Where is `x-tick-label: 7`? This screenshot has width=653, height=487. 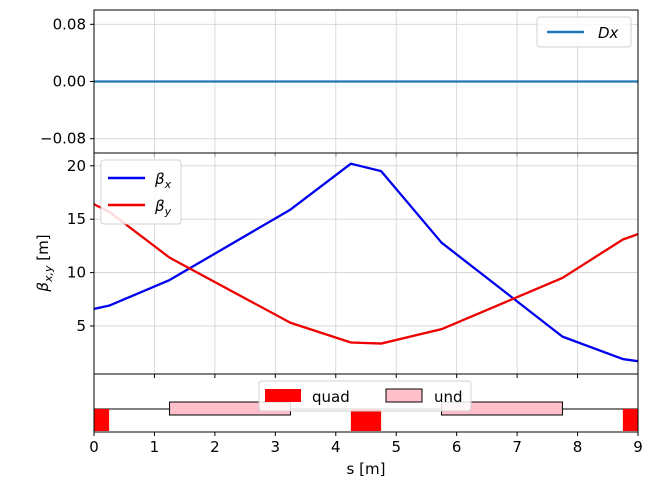
x-tick-label: 7 is located at coordinates (517, 447).